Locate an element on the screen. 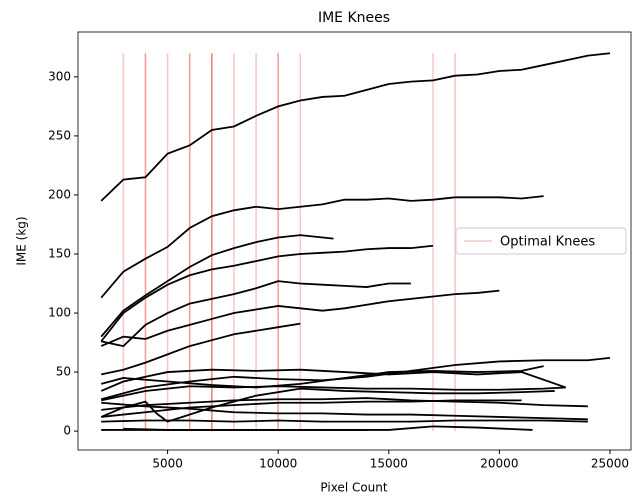  legend-label: Optimal Knees is located at coordinates (547, 242).